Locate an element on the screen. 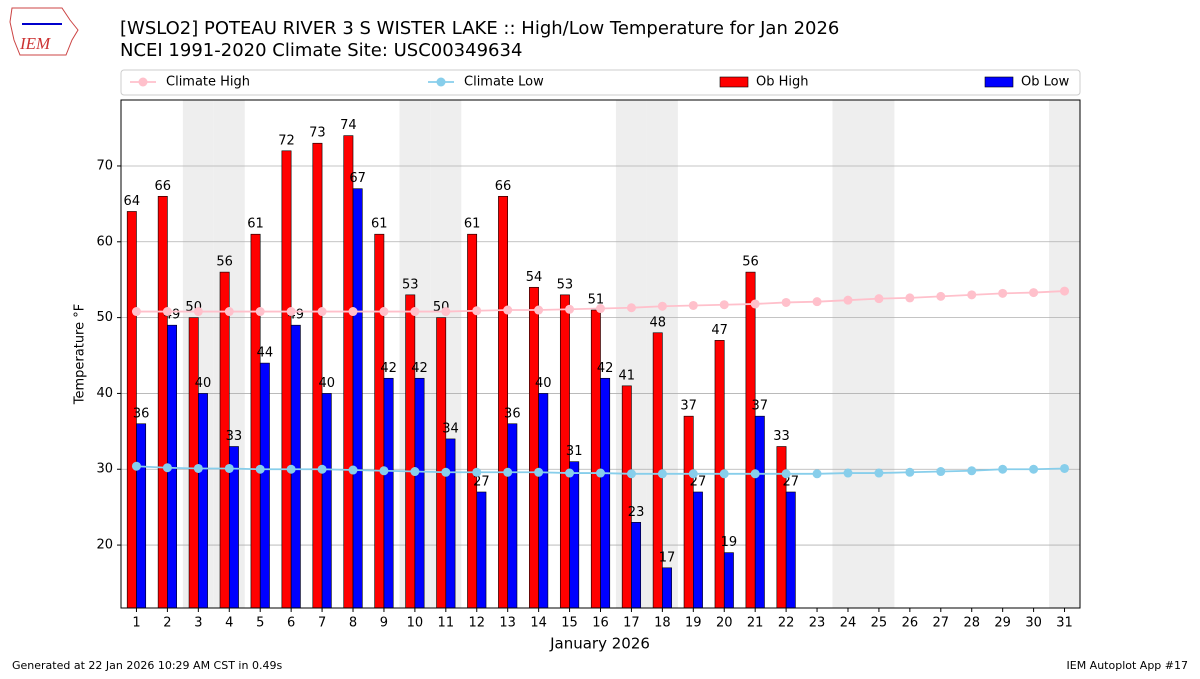  y-tick-label: 40 is located at coordinates (104, 393).